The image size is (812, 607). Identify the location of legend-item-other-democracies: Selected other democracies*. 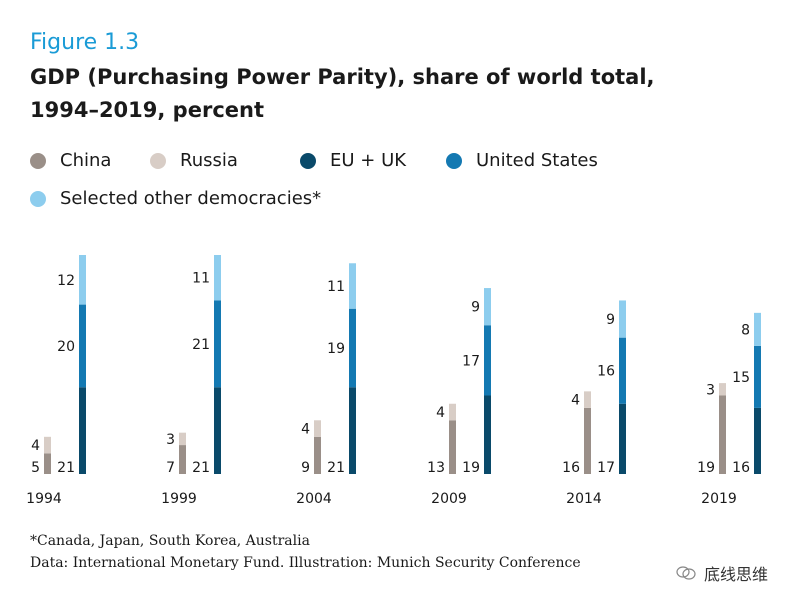
(175, 198).